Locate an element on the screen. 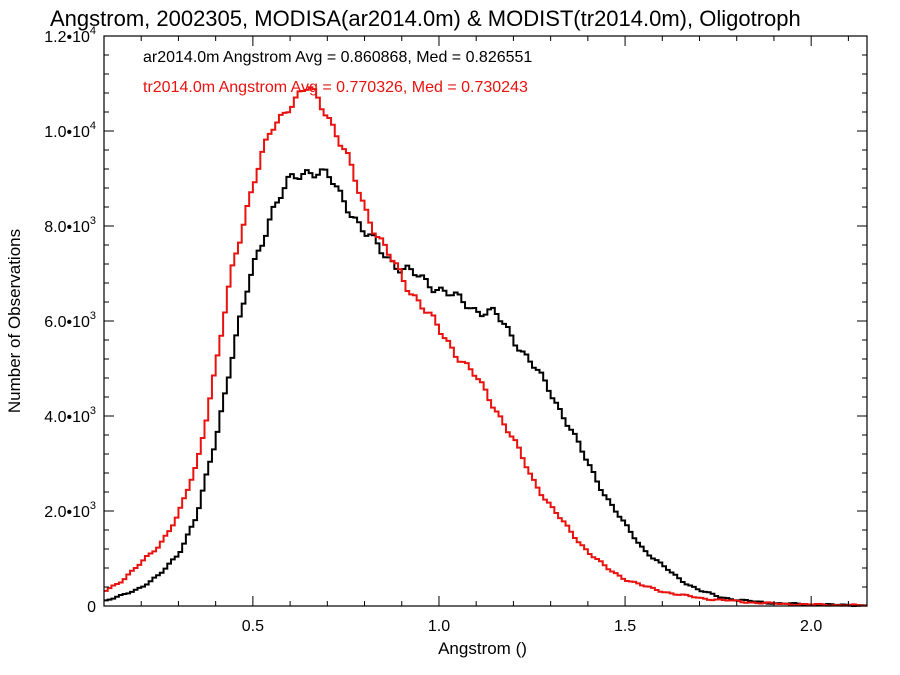 The width and height of the screenshot is (900, 675). y-tick-label: 8.0•103 is located at coordinates (70, 225).